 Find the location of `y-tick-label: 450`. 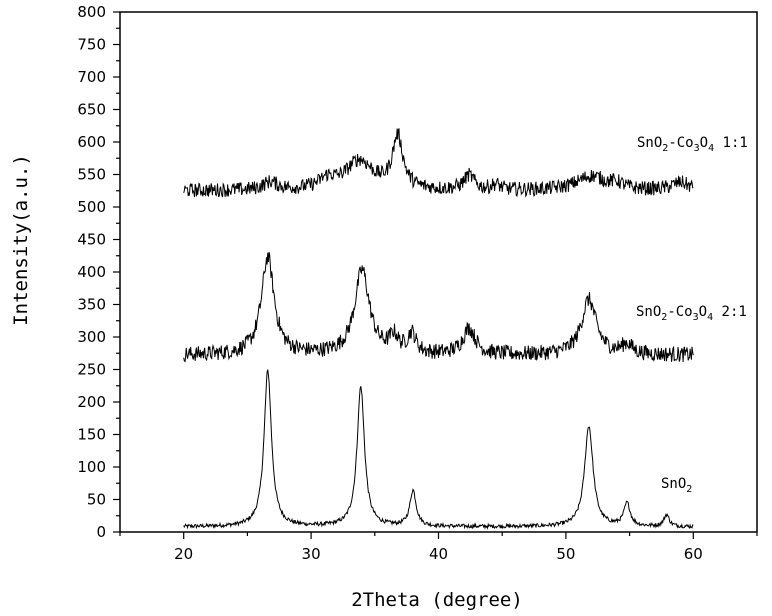

y-tick-label: 450 is located at coordinates (91, 240).